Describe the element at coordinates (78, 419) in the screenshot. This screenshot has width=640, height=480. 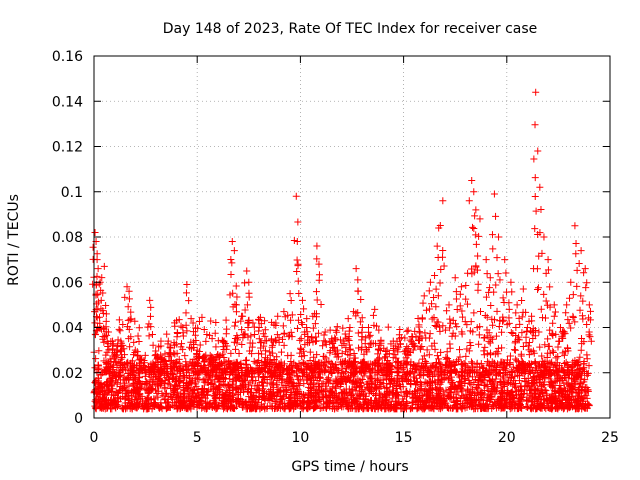
I see `y-tick-label: 0` at that location.